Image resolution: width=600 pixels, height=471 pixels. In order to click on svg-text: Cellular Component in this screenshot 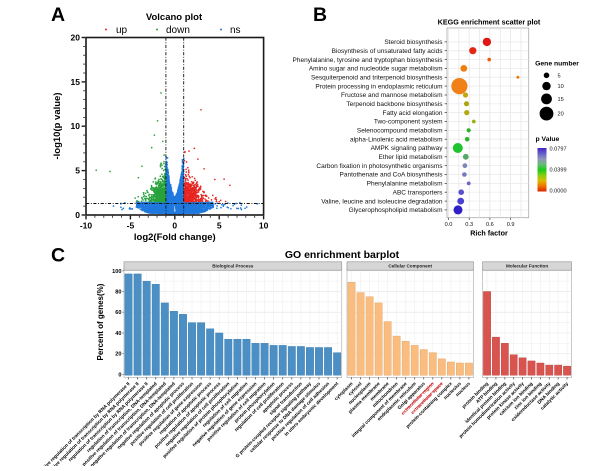, I will do `click(410, 266)`.